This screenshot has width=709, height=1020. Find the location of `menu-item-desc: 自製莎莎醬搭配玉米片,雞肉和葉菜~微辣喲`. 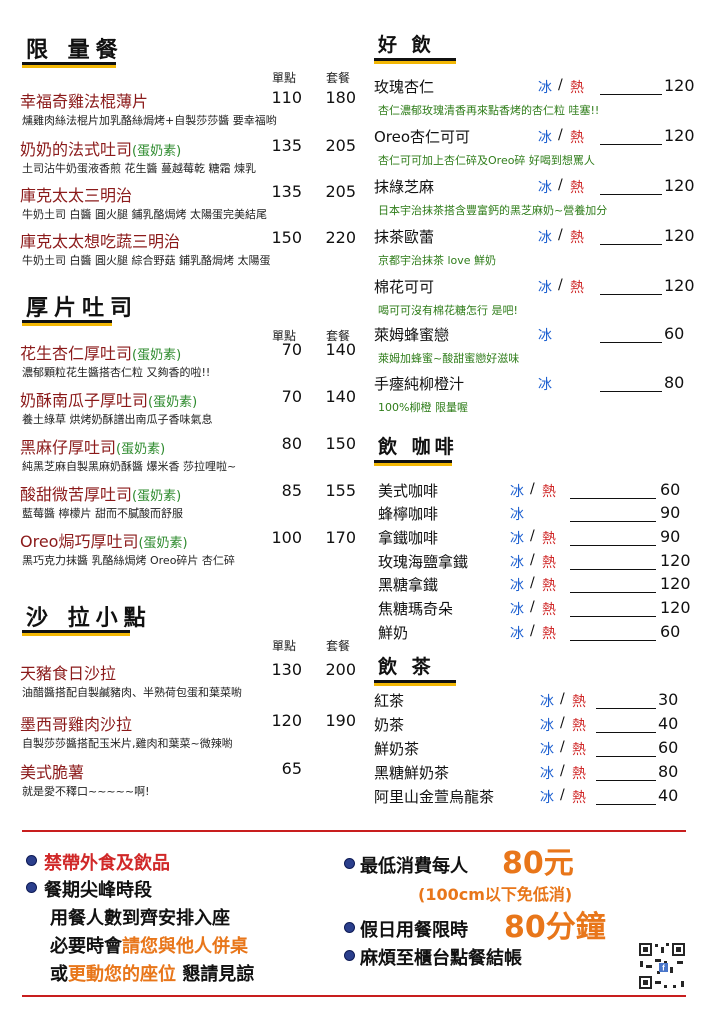

menu-item-desc: 自製莎莎醬搭配玉米片,雞肉和葉菜~微辣喲 is located at coordinates (127, 743).